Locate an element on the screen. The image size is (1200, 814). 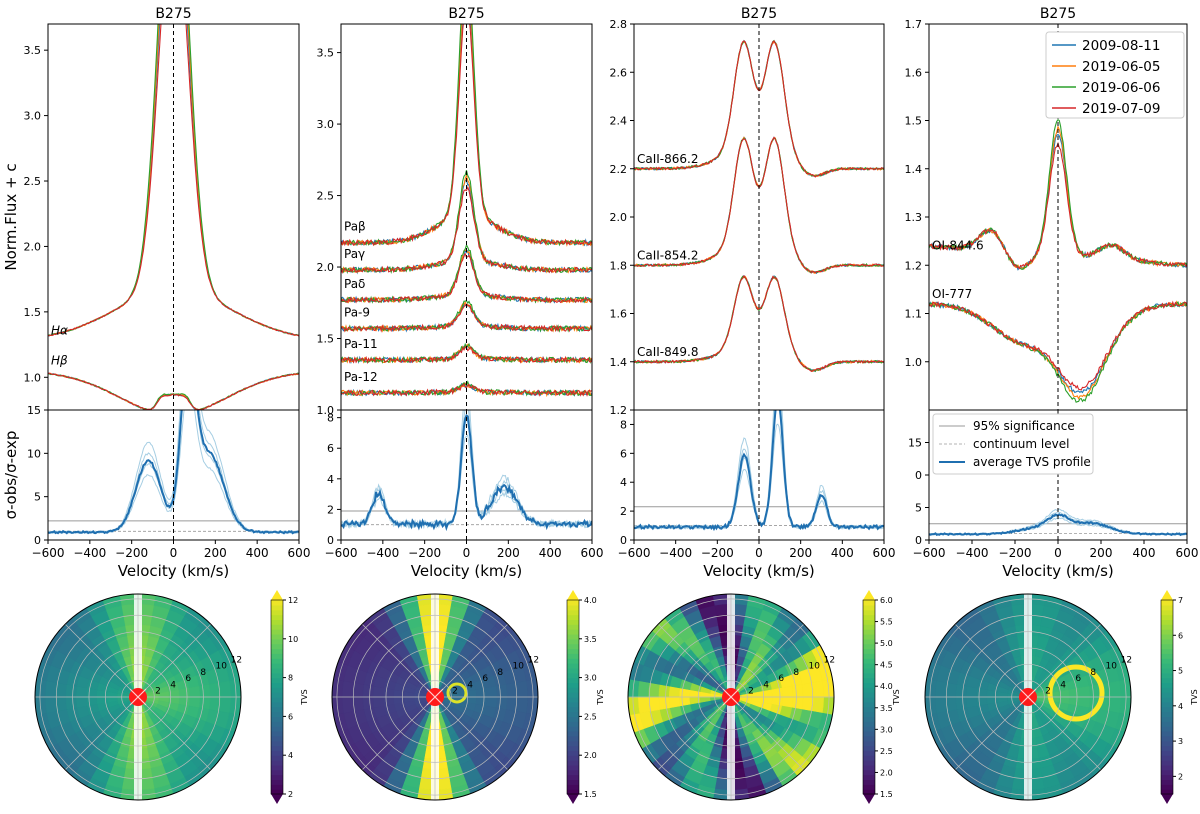
tvs-ytick-label: 6 is located at coordinates (623, 453).